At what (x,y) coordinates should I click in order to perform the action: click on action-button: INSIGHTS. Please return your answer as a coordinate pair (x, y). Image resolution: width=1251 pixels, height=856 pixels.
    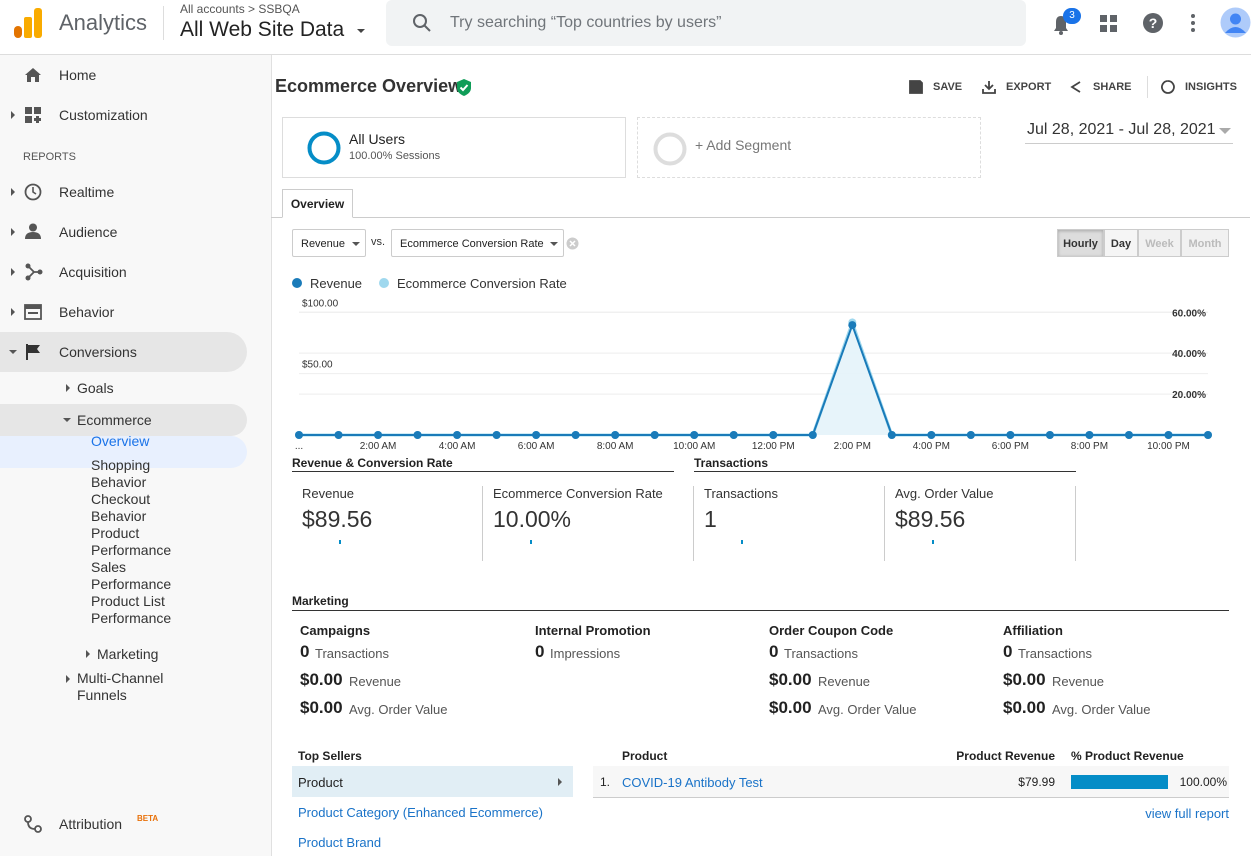
    Looking at the image, I should click on (1211, 87).